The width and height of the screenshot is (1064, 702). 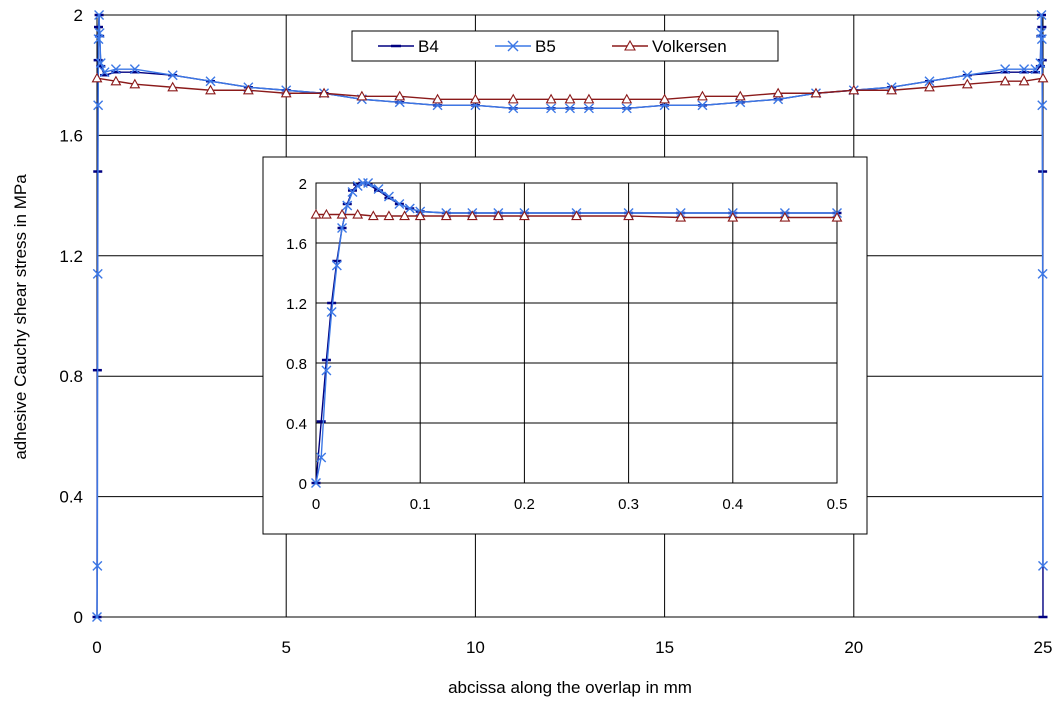 I want to click on main-x-tick-labels: 0 5 10 15 20 25, so click(x=572, y=647).